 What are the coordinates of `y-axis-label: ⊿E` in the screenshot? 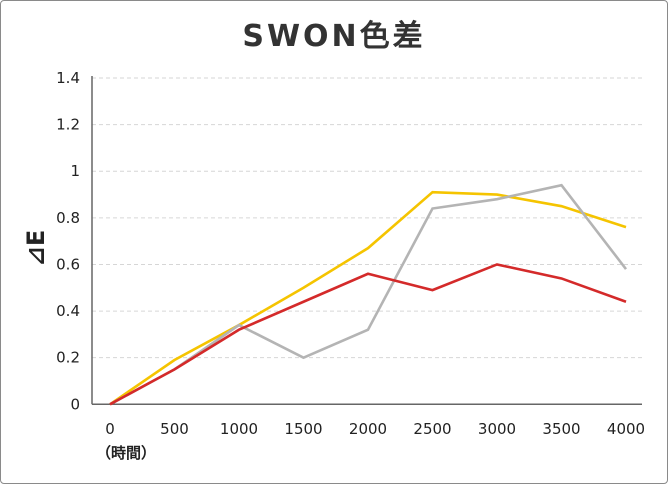 It's located at (36, 248).